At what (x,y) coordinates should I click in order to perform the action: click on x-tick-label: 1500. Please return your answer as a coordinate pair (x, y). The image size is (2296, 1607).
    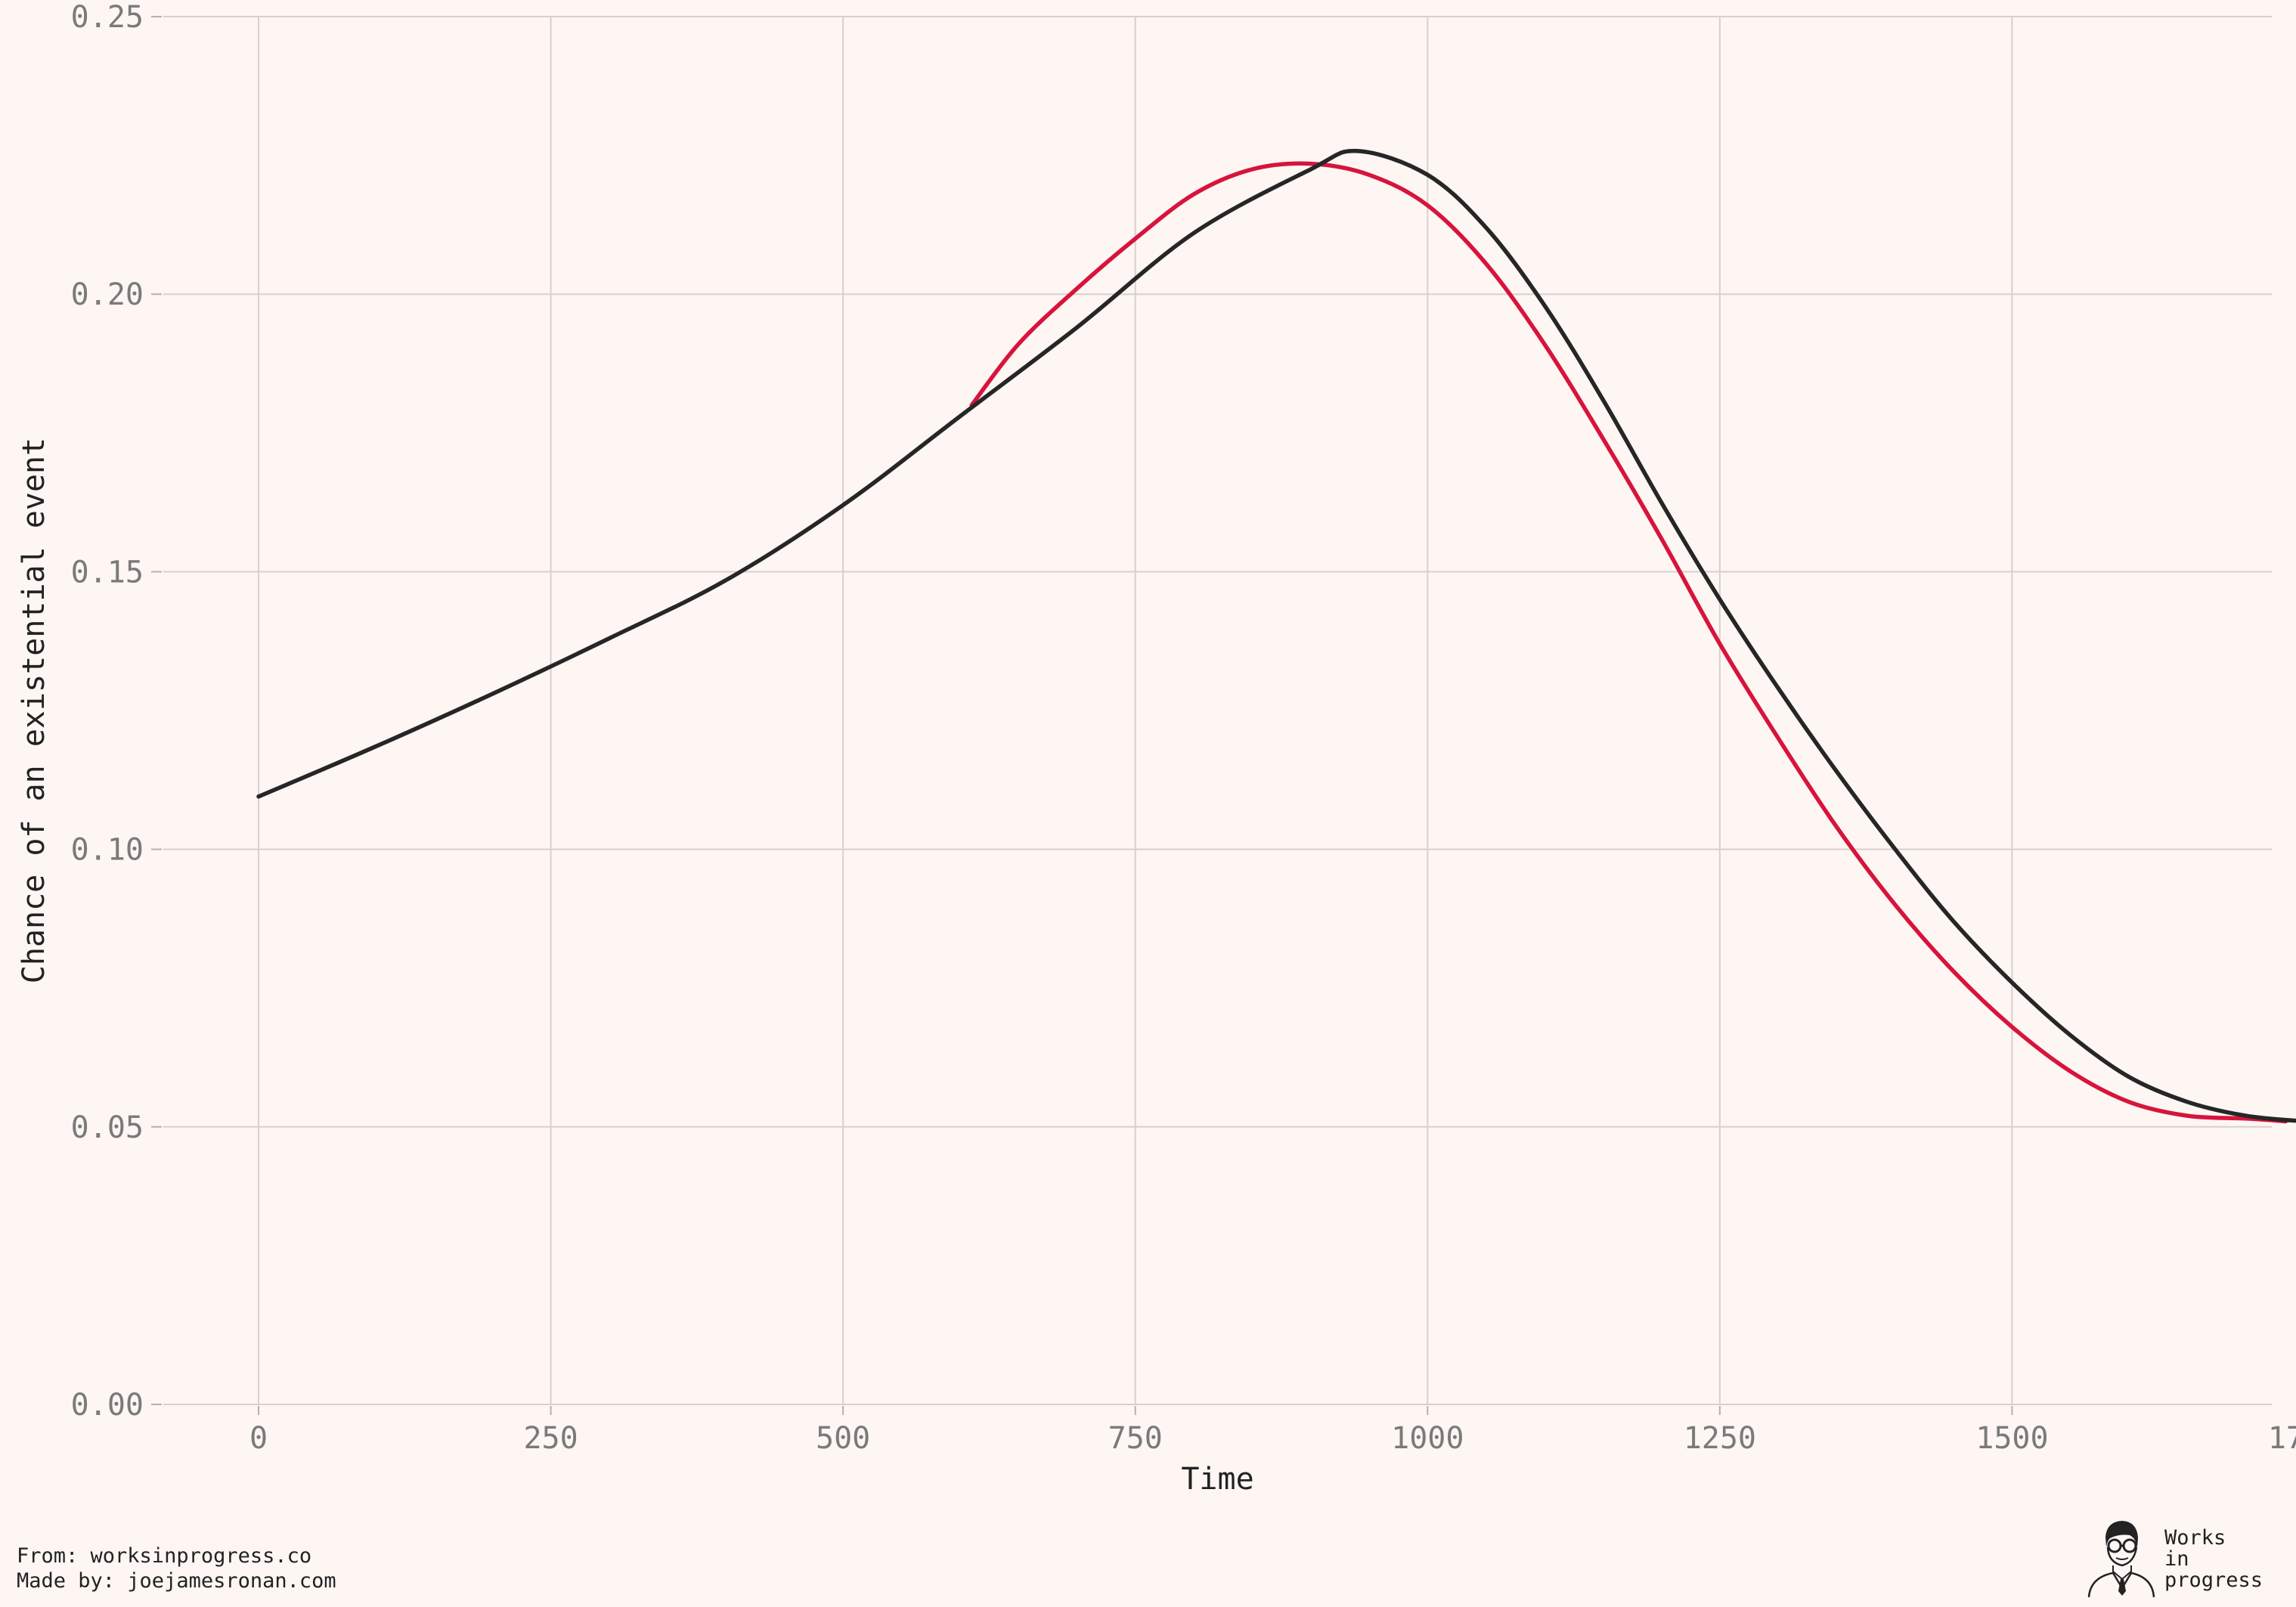
    Looking at the image, I should click on (2011, 1438).